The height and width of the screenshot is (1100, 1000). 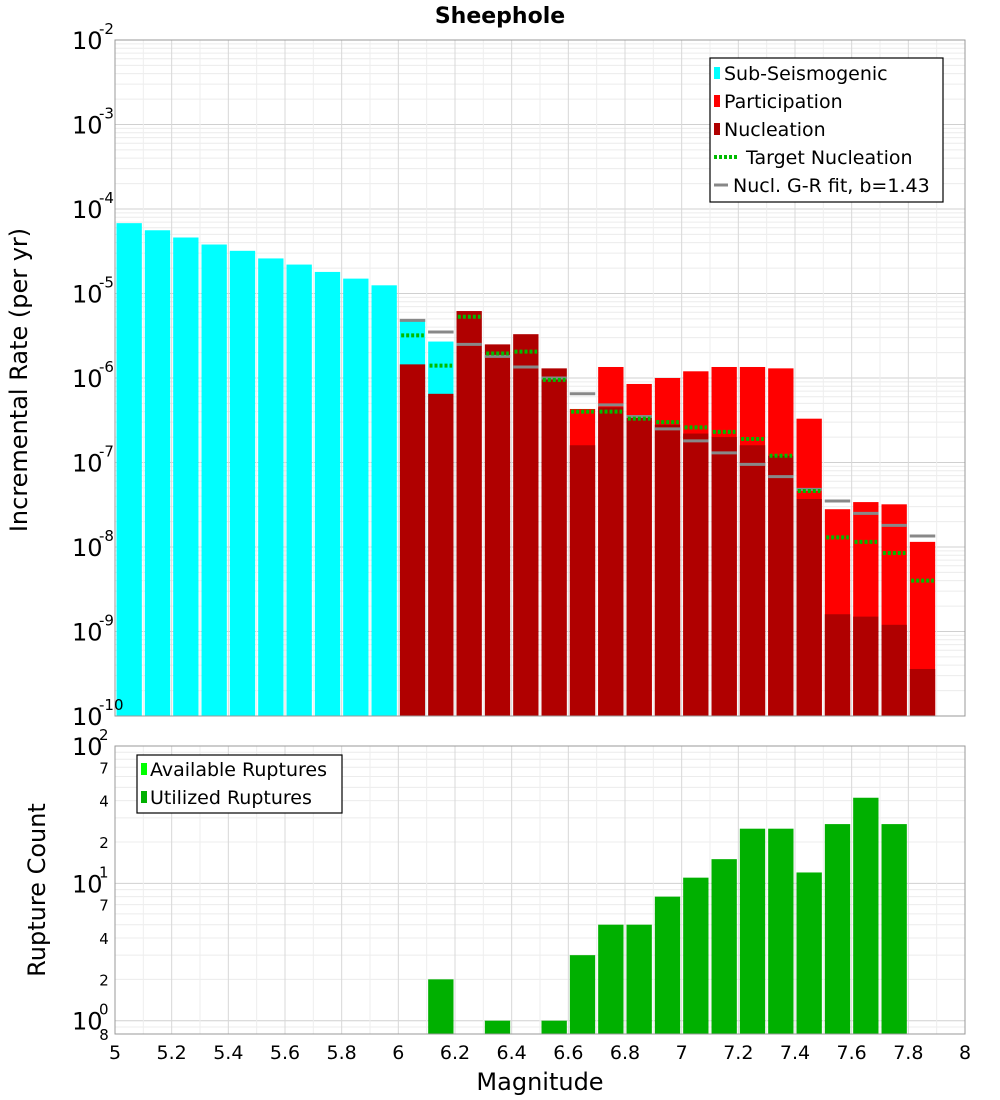 What do you see at coordinates (37, 890) in the screenshot?
I see `y-axis-label-bottom: Rupture Count` at bounding box center [37, 890].